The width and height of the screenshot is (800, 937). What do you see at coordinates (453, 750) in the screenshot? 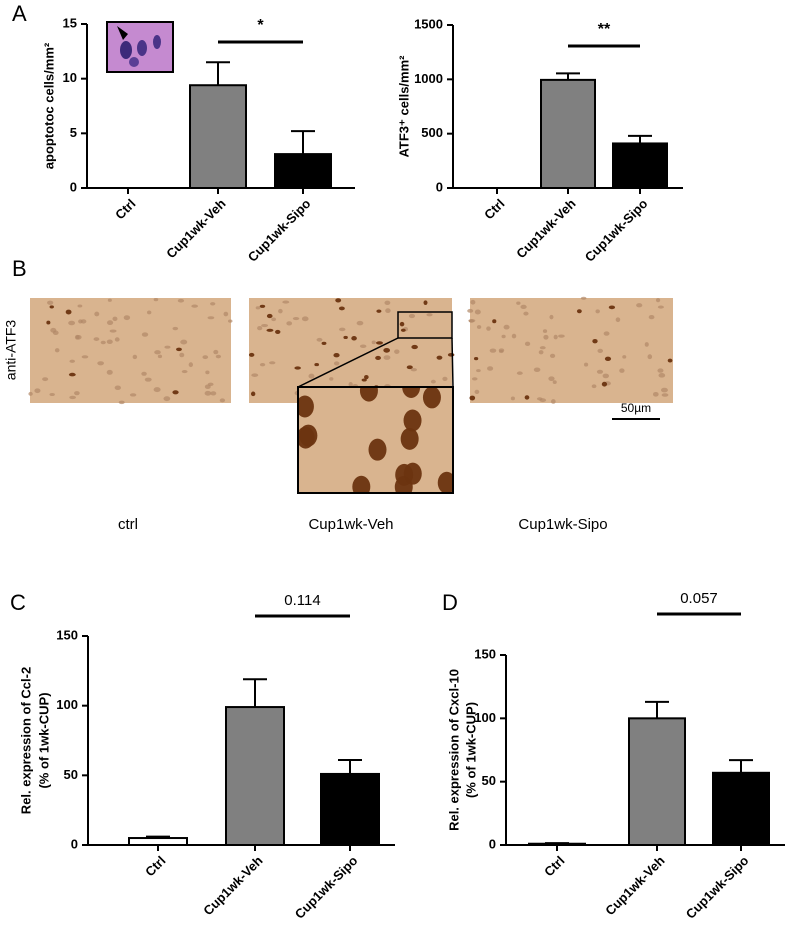
I see `y-axis-label: Rel. expression of Cxcl-10` at bounding box center [453, 750].